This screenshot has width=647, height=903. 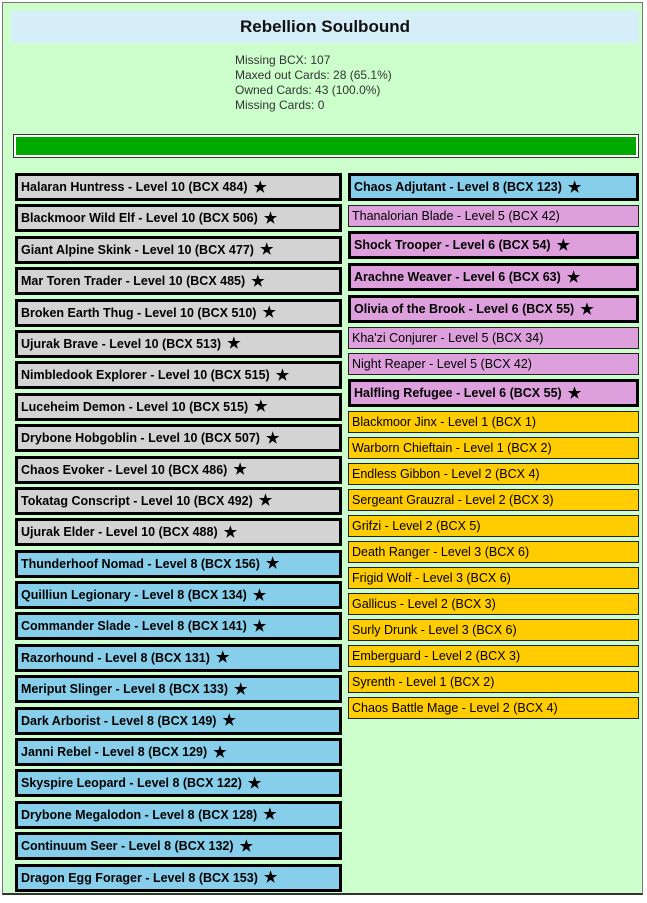 I want to click on card-row: Emberguard - Level 2 (BCX 3), so click(x=493, y=656).